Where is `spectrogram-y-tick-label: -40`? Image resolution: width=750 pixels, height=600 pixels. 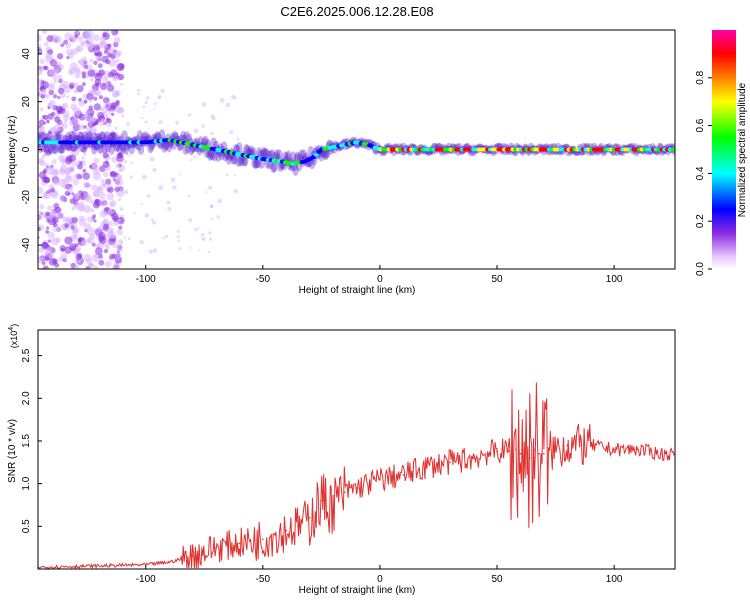
spectrogram-y-tick-label: -40 is located at coordinates (26, 244).